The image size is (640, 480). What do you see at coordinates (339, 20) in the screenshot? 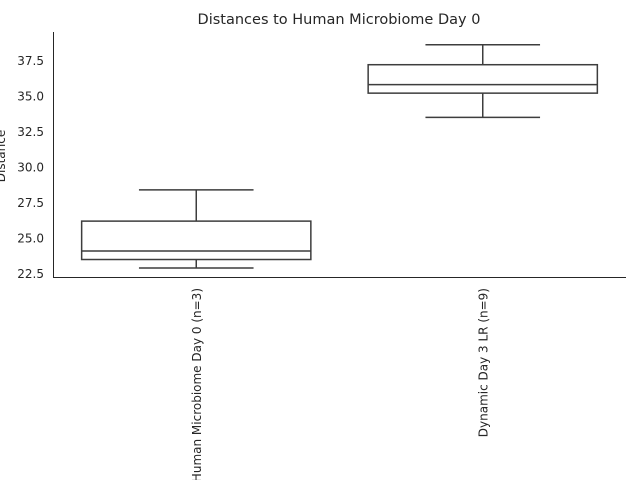
I see `chart-title: Distances to Human Microbiome Day 0` at bounding box center [339, 20].